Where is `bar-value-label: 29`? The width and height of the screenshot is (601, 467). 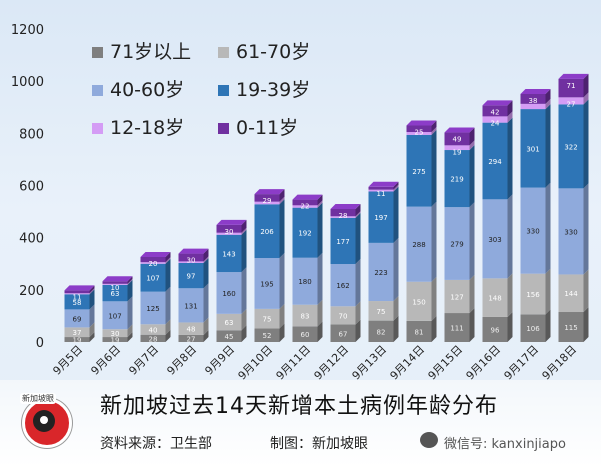 bar-value-label: 29 is located at coordinates (267, 201).